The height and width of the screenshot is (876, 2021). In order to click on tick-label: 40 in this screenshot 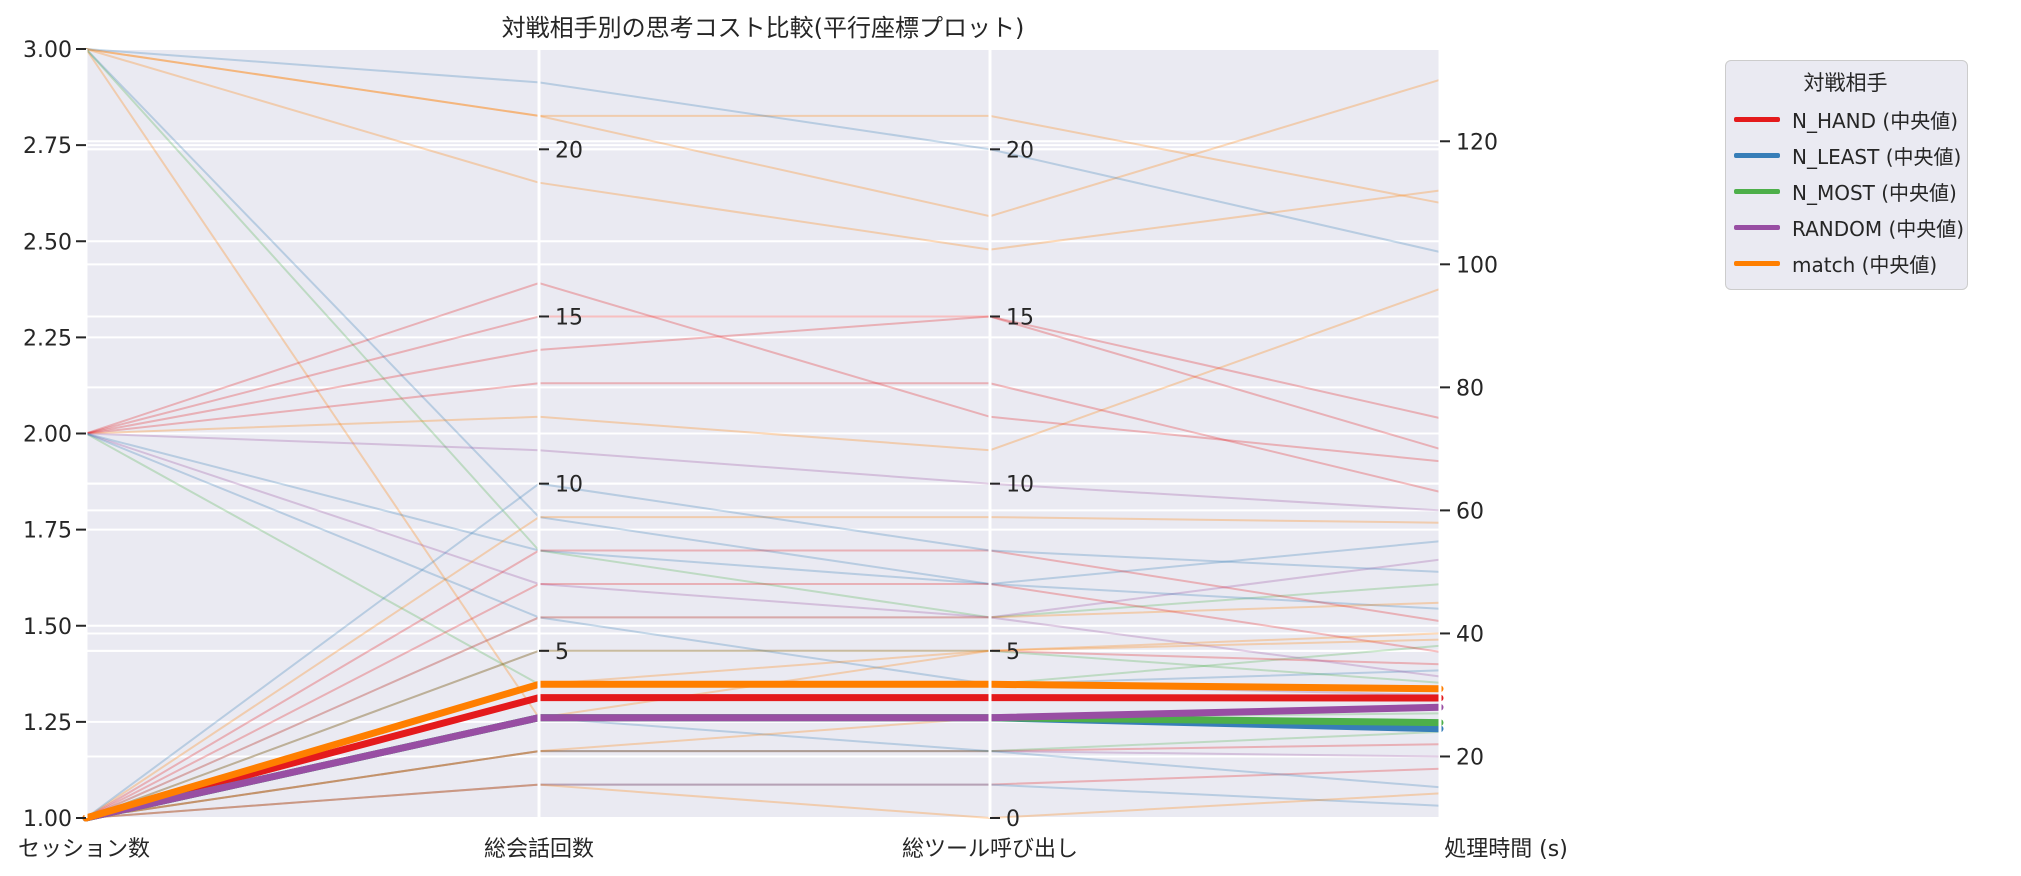, I will do `click(1470, 634)`.